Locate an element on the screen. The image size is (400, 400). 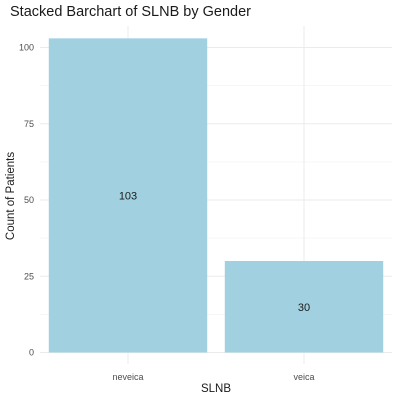
x-tick-label: neveica is located at coordinates (127, 377).